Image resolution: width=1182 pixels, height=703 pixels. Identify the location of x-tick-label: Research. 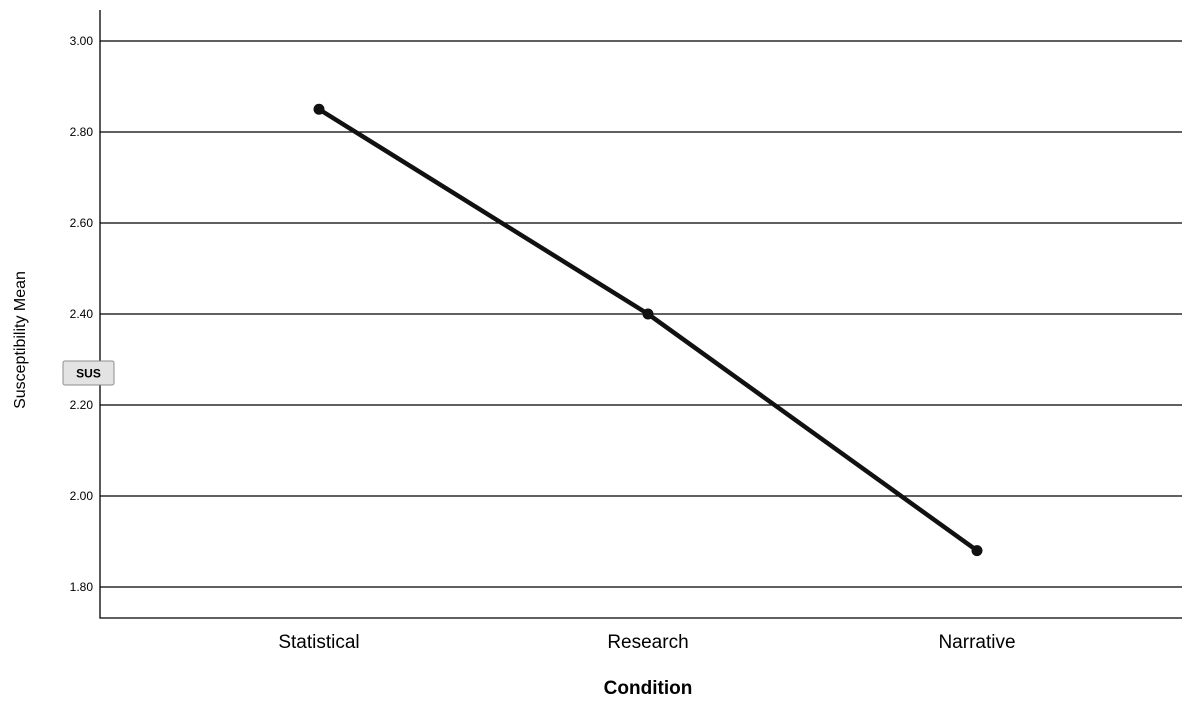
(647, 642).